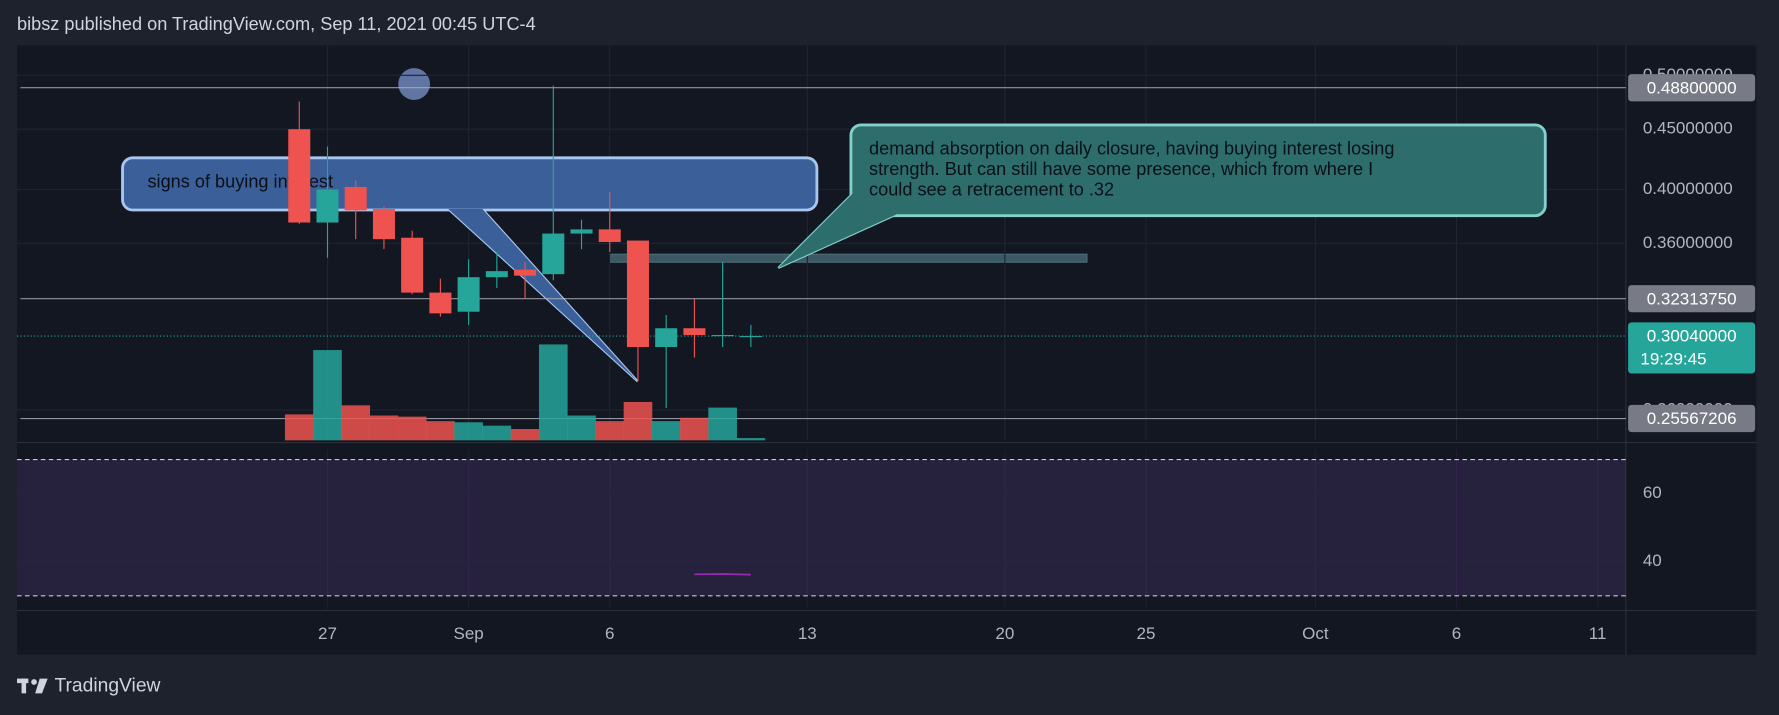  I want to click on price-label: 0.32313750, so click(1692, 298).